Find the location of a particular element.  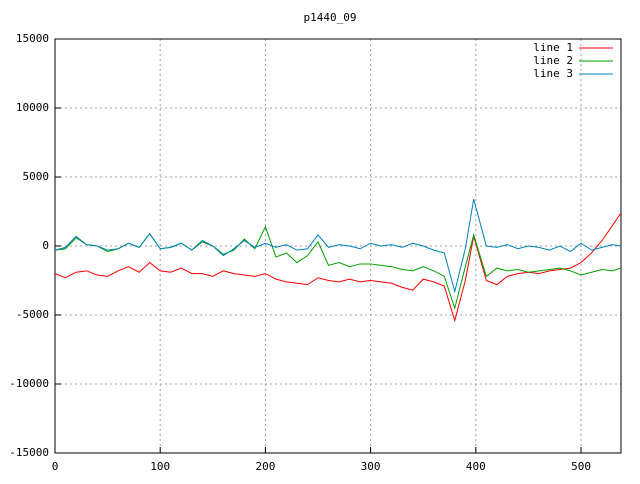

y-tick-label: 0 is located at coordinates (45, 245).